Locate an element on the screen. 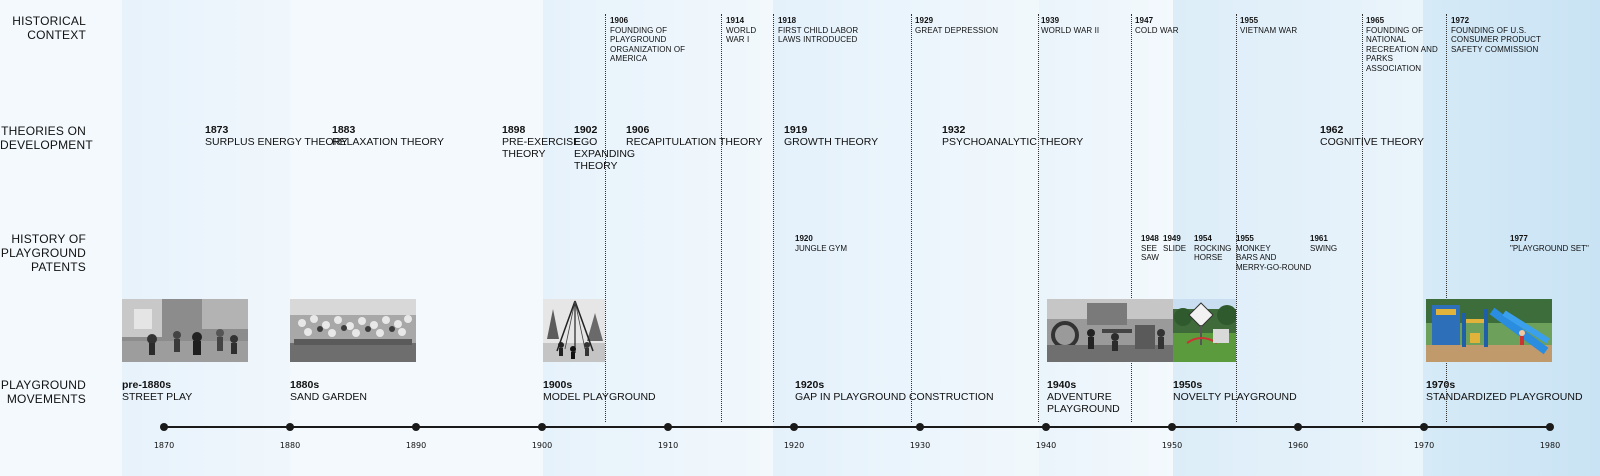  theory-year: 1962 is located at coordinates (1332, 130).